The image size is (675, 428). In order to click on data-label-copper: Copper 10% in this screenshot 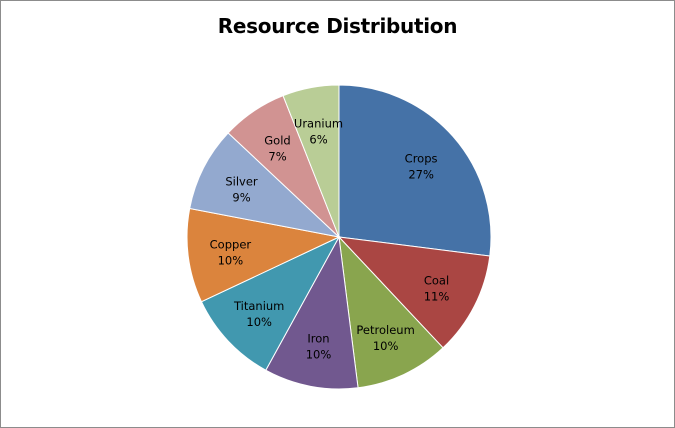, I will do `click(231, 253)`.